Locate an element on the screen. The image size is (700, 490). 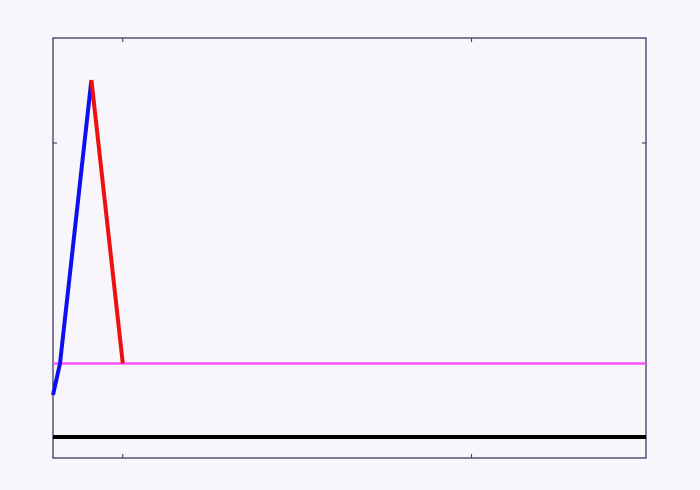
series-layer is located at coordinates (88, 237).